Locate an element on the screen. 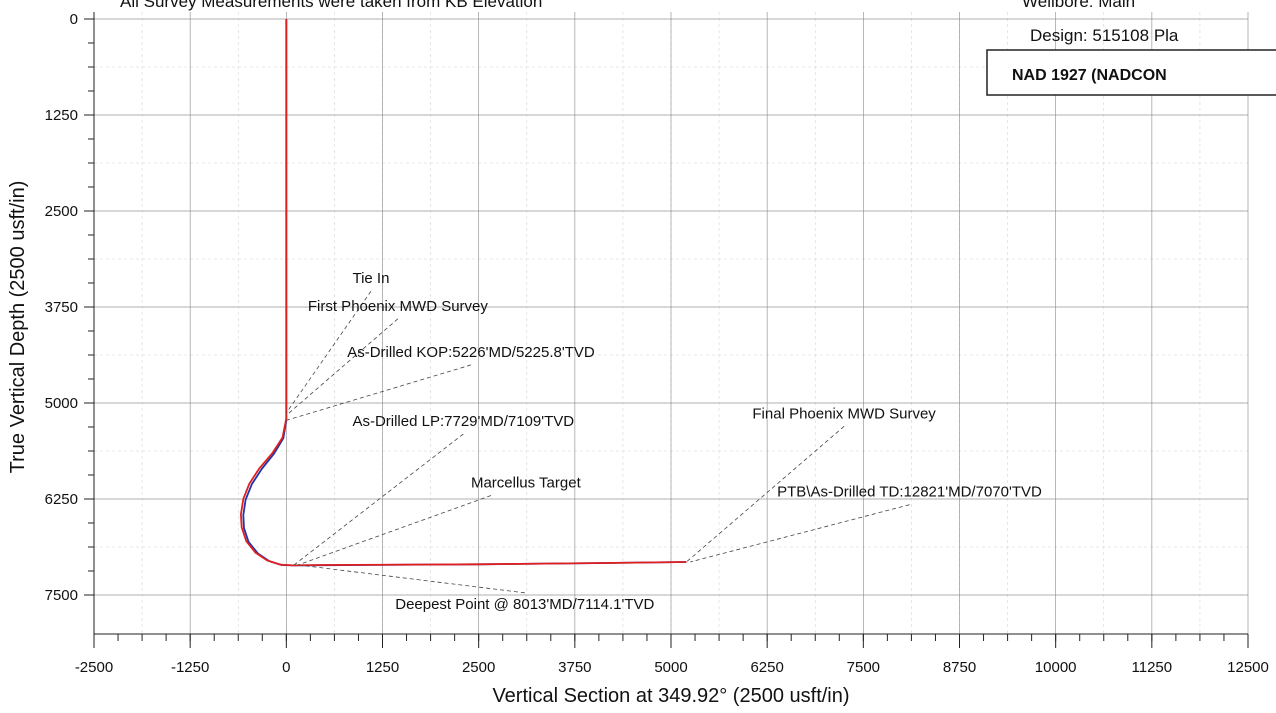 Image resolution: width=1276 pixels, height=713 pixels. x-tick-label: 8750 is located at coordinates (959, 667).